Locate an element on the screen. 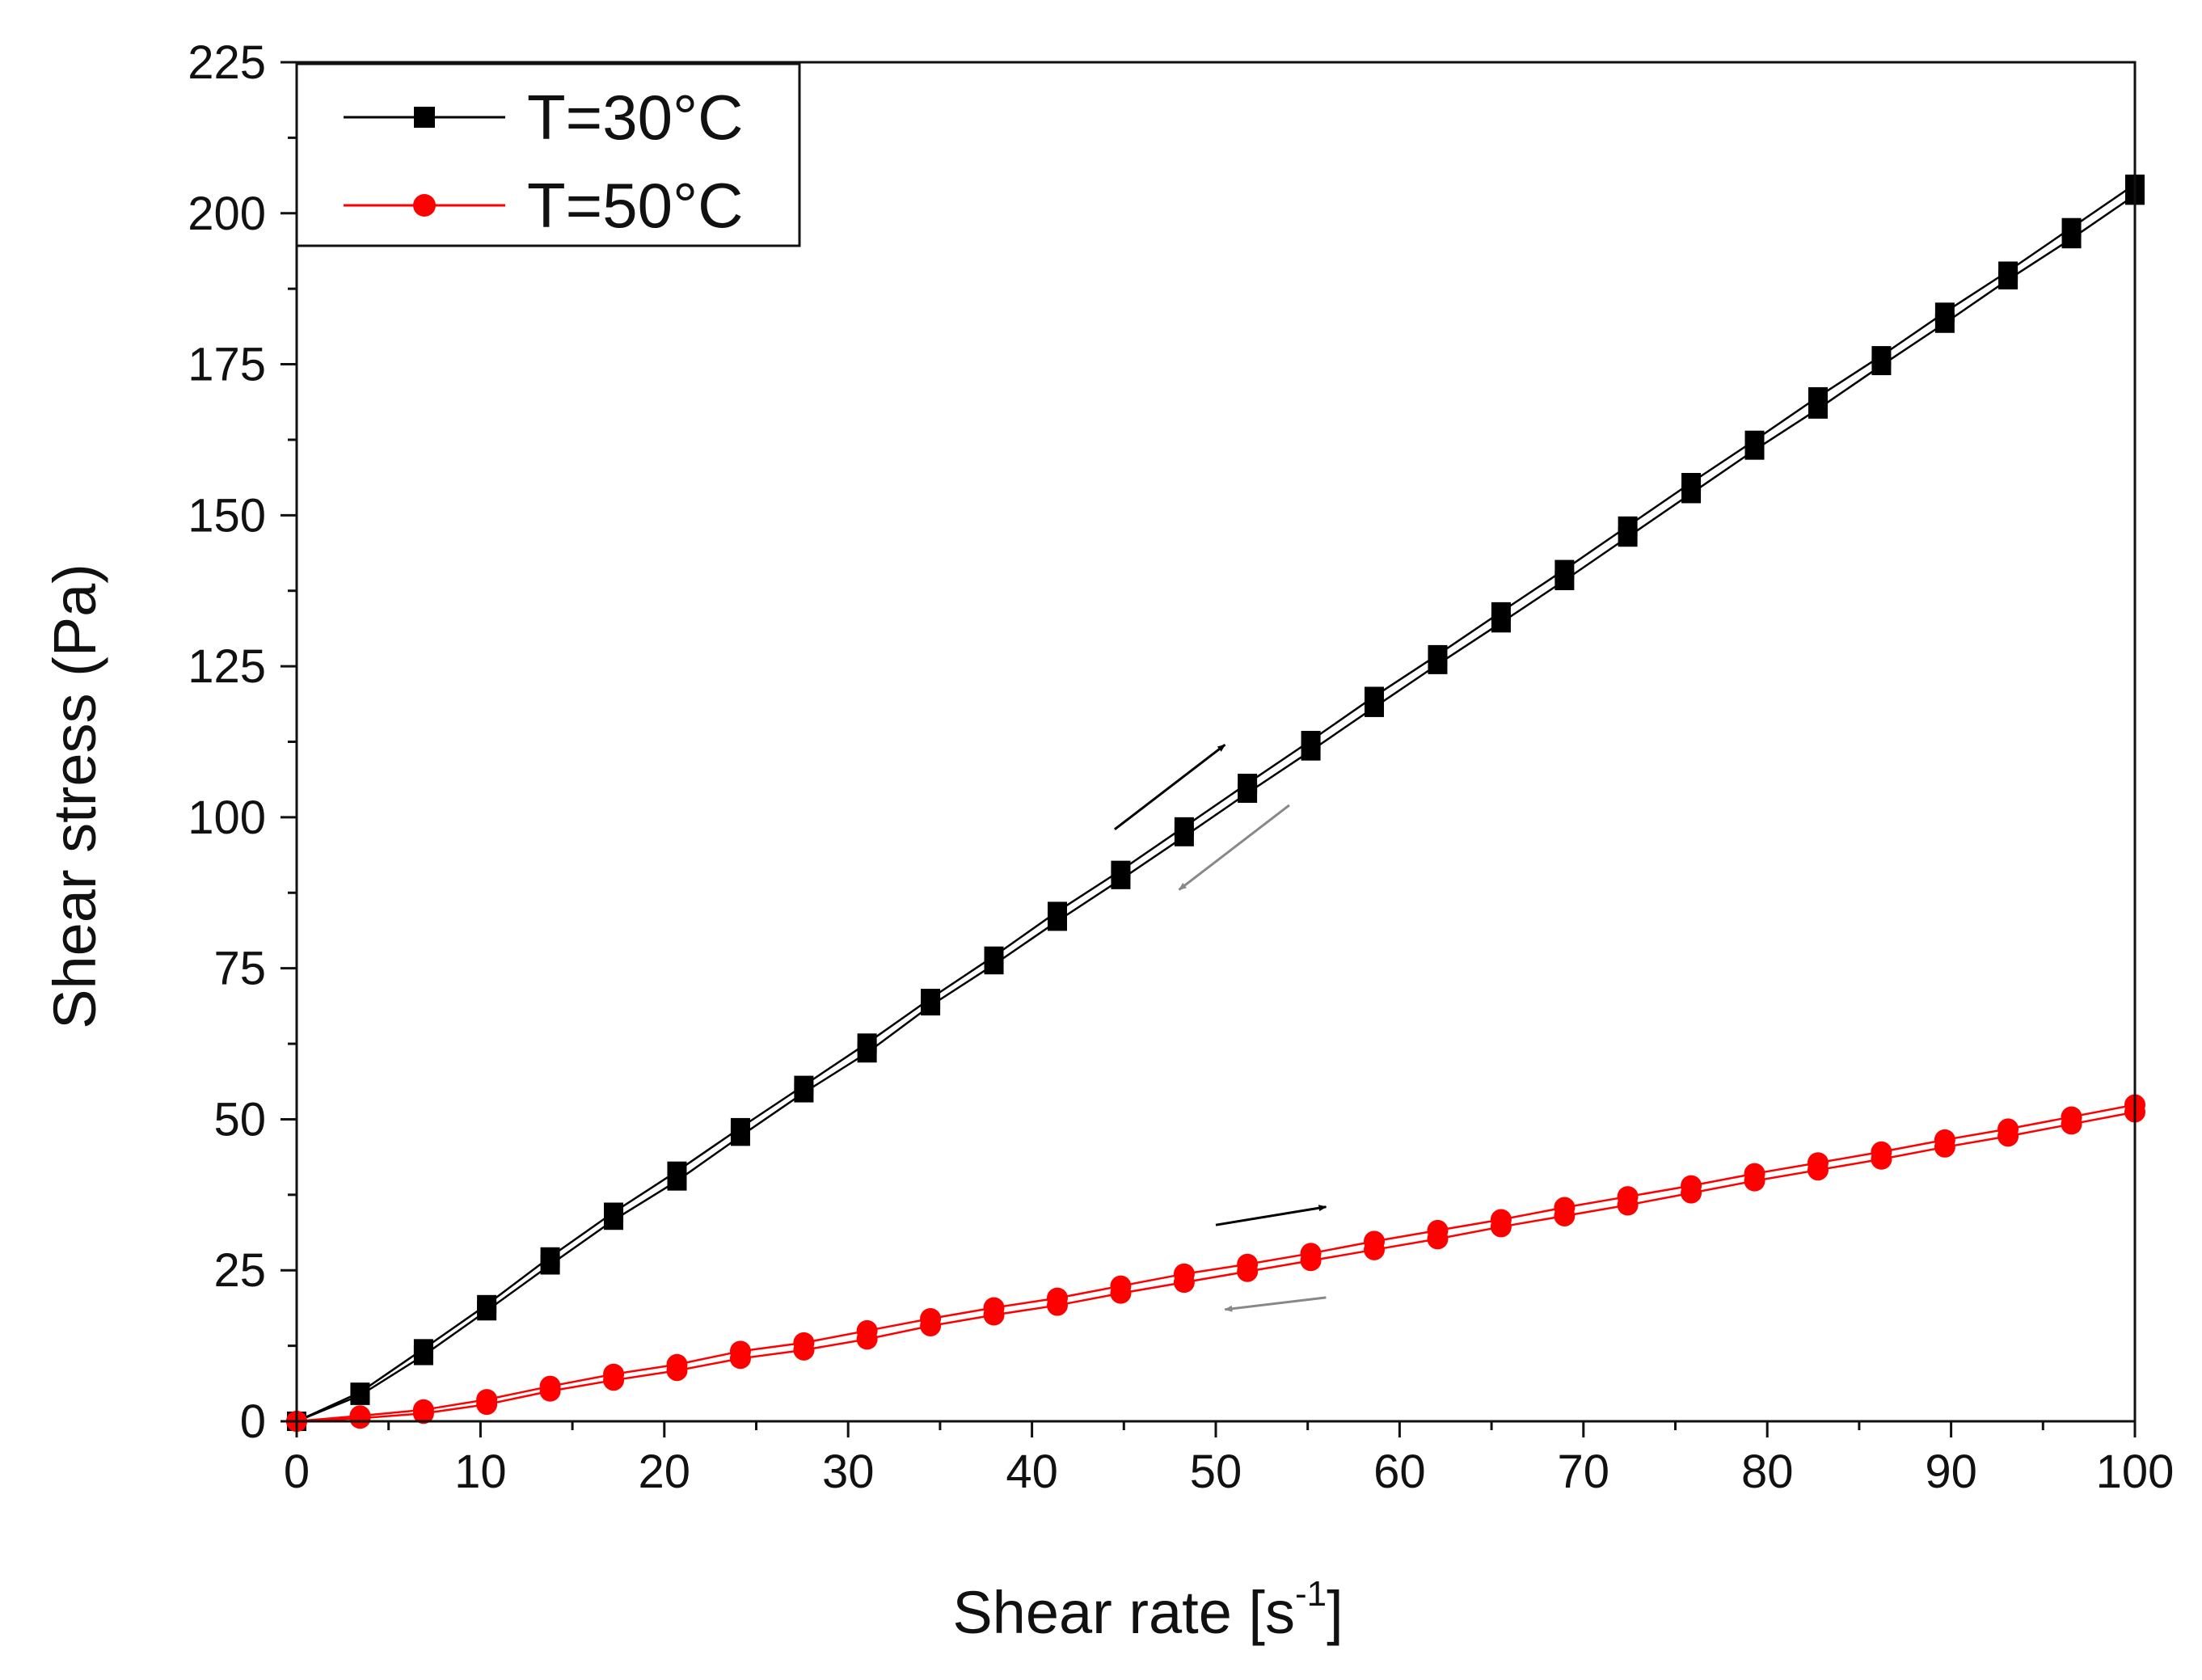 Image resolution: width=2202 pixels, height=1680 pixels. y-tick-label: 125 is located at coordinates (227, 666).